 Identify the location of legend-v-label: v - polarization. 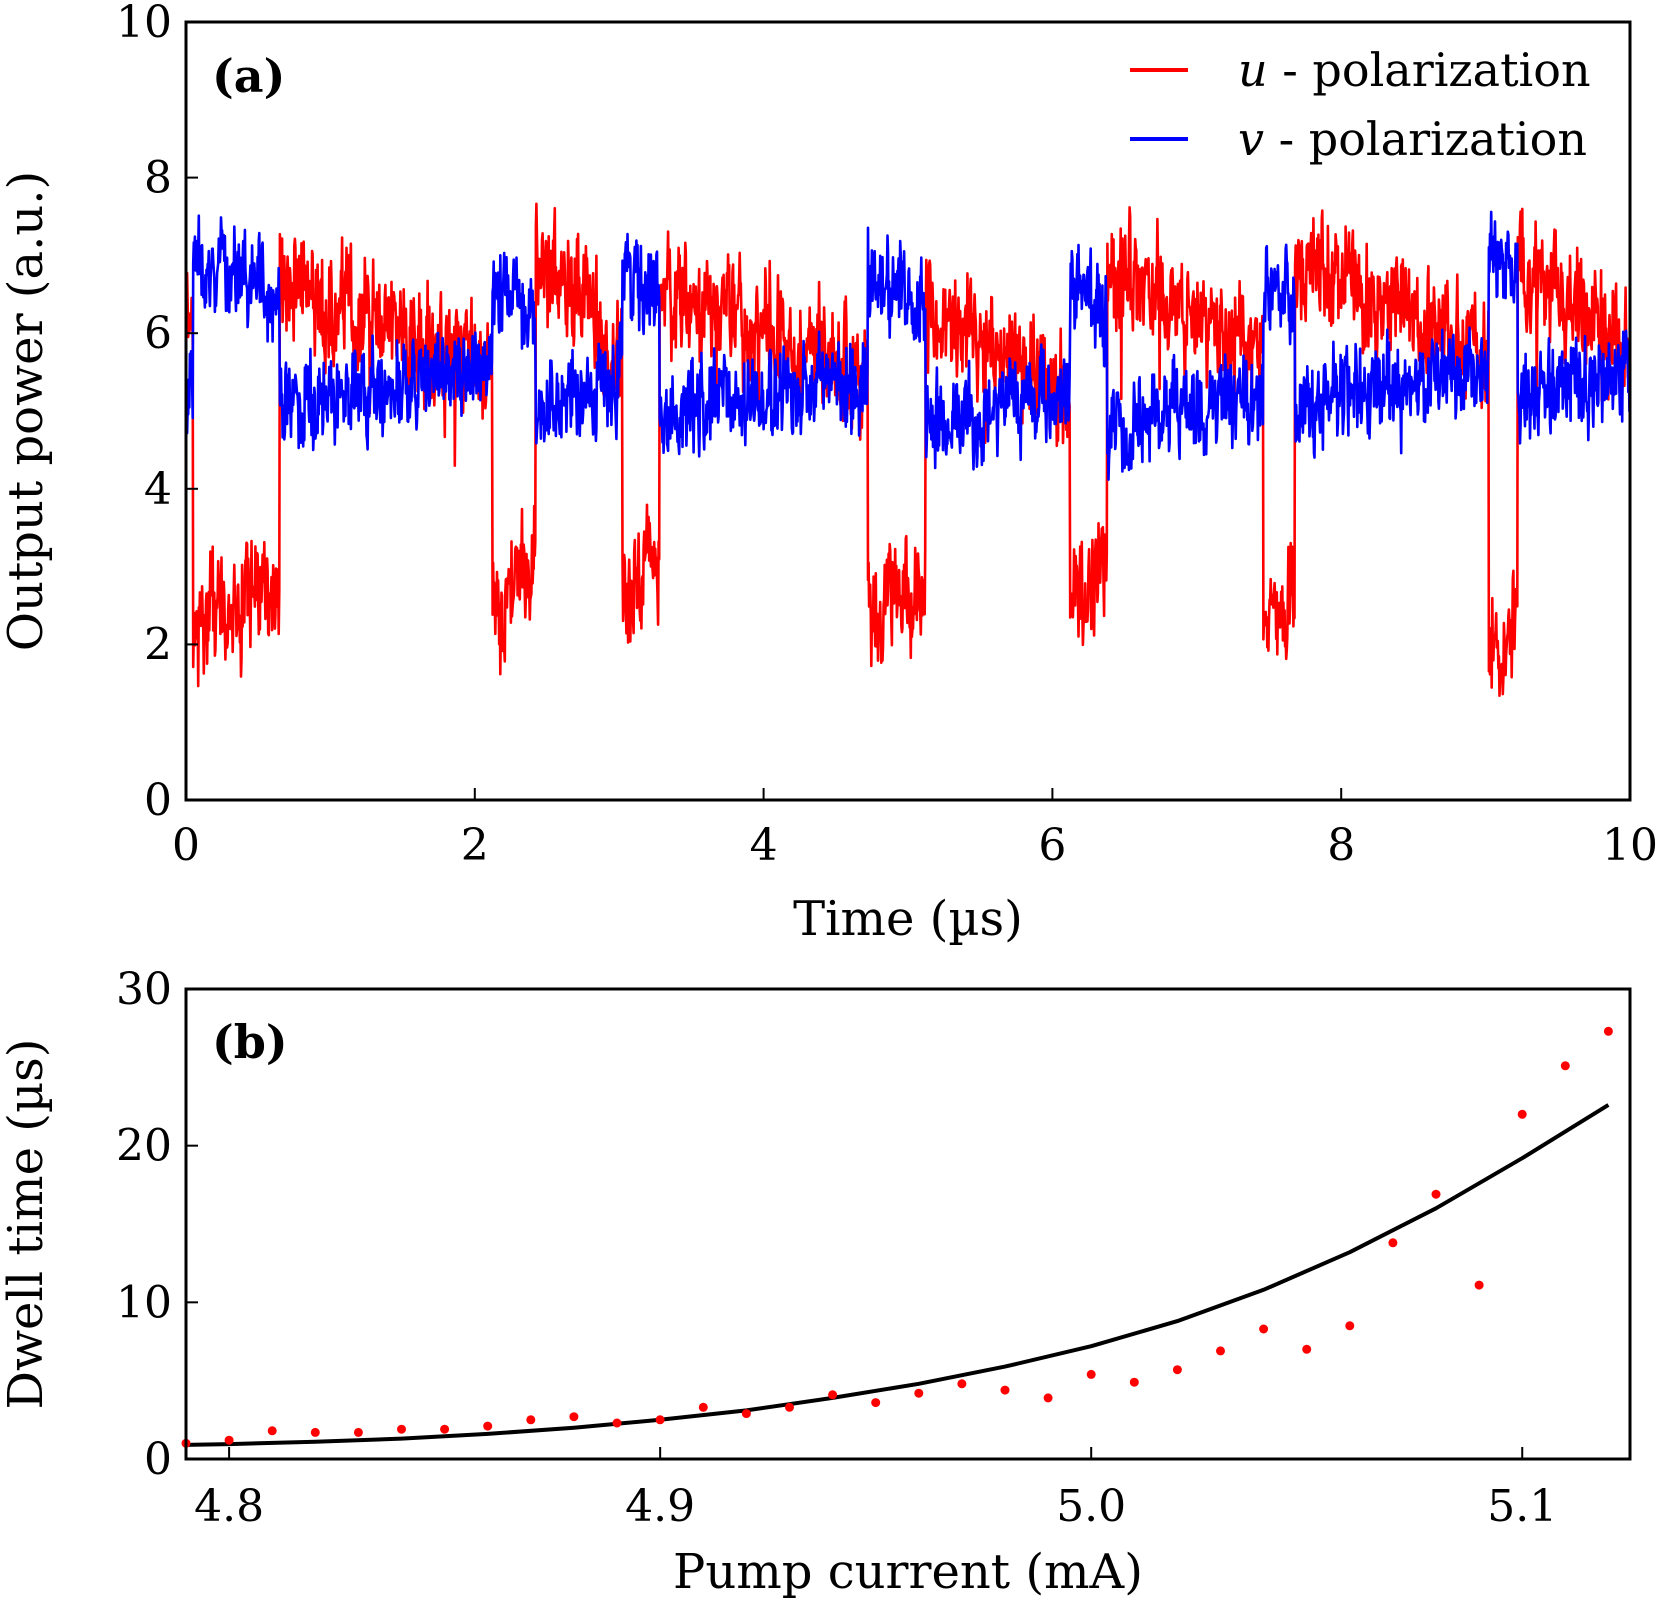
(1412, 139).